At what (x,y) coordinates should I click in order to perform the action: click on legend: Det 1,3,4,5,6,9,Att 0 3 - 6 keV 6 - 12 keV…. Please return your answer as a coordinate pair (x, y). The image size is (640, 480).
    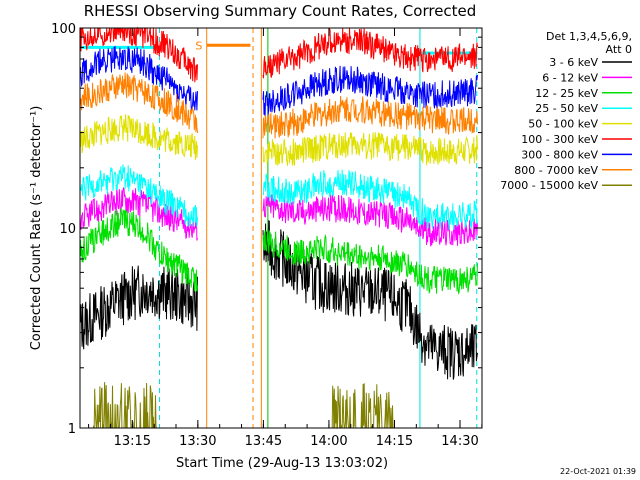
    Looking at the image, I should click on (566, 111).